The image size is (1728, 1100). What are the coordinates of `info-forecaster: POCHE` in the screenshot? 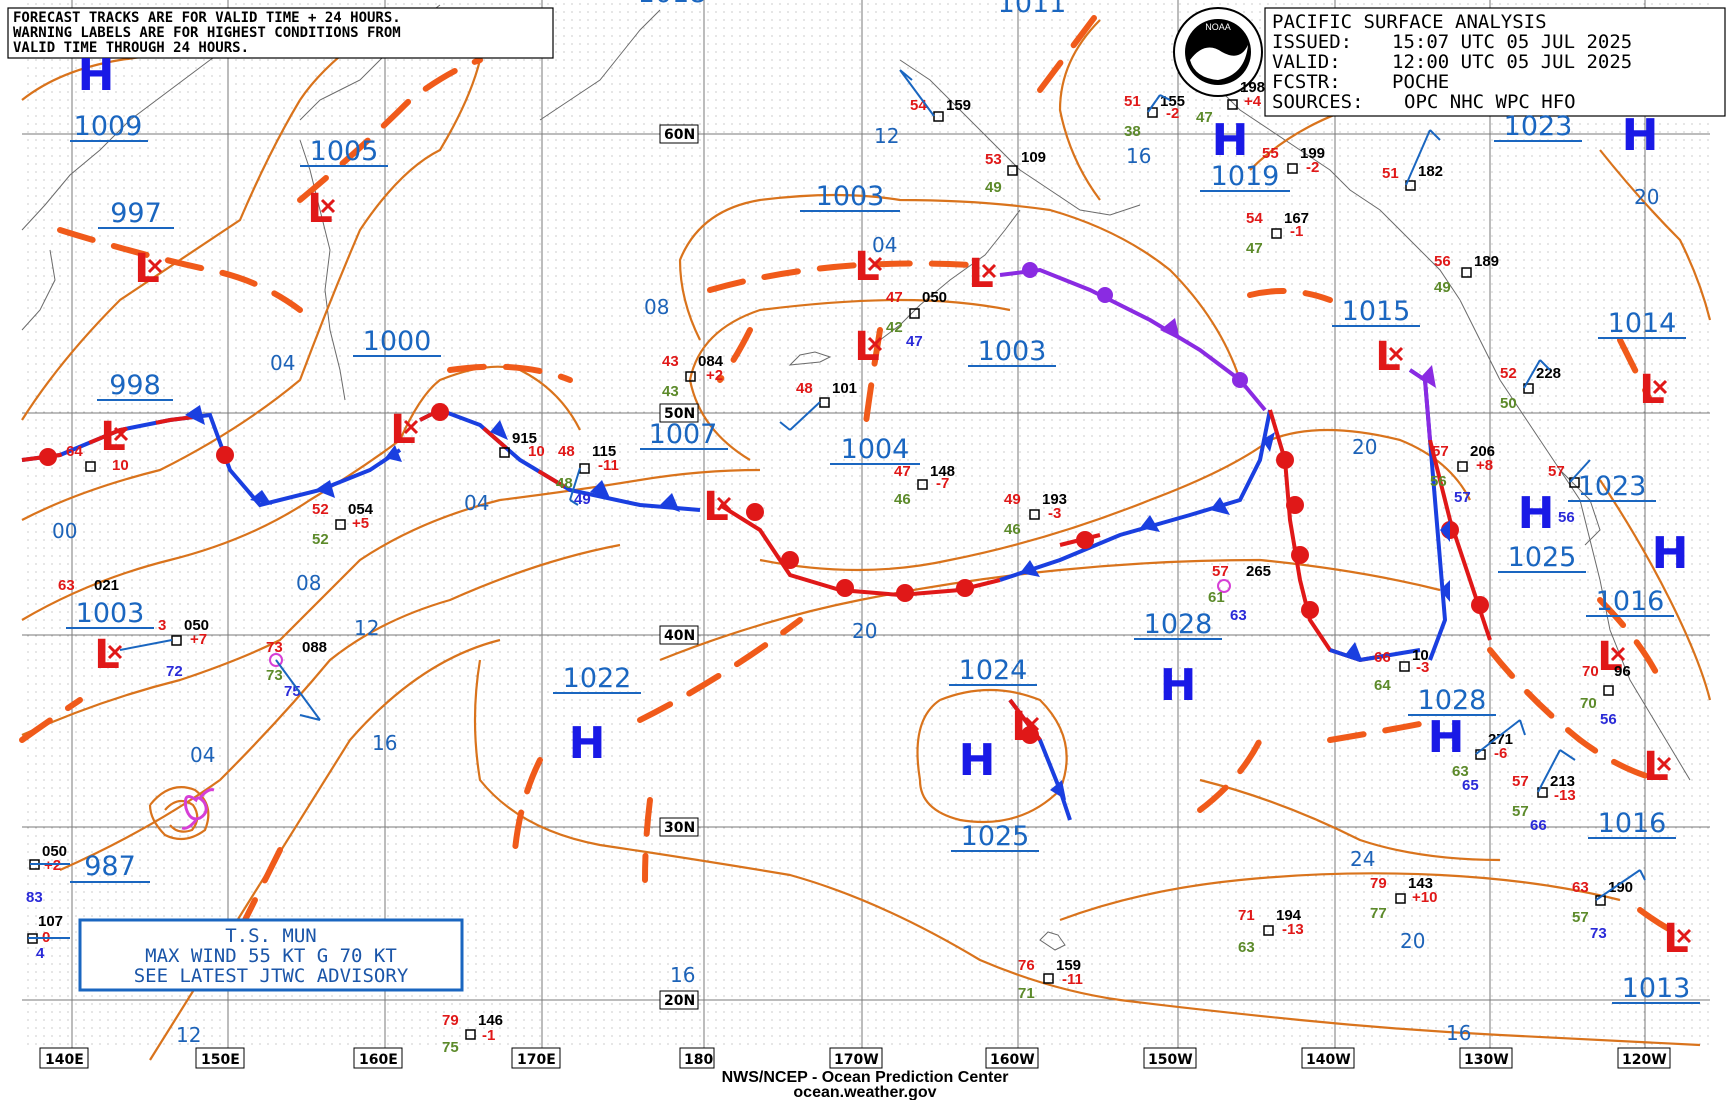 It's located at (1420, 82).